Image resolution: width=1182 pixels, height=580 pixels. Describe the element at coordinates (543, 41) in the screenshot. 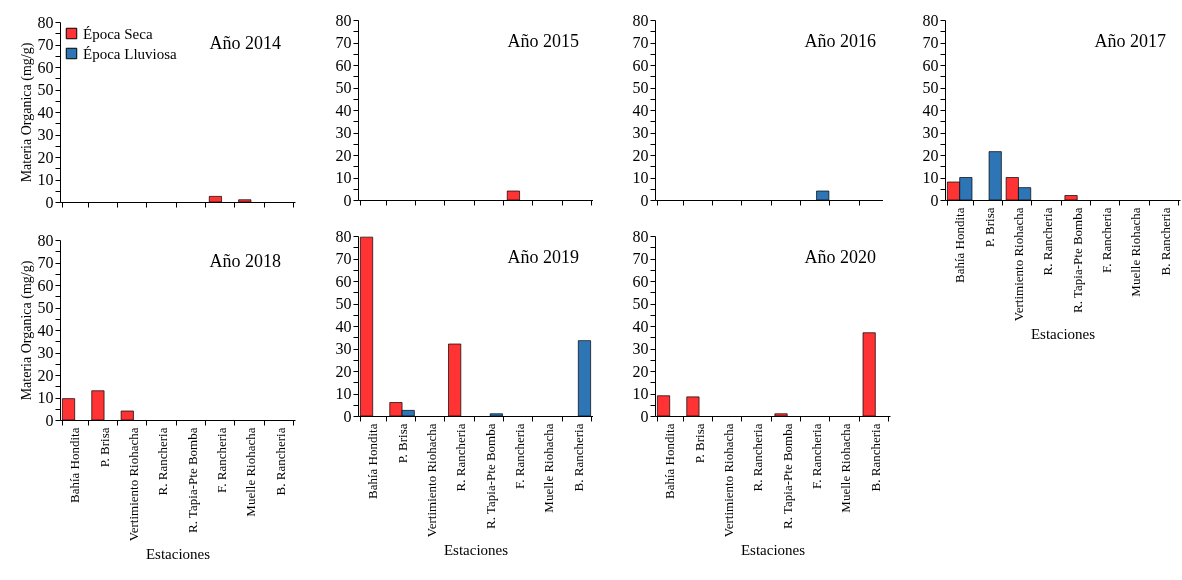

I see `text: Año 2015` at that location.